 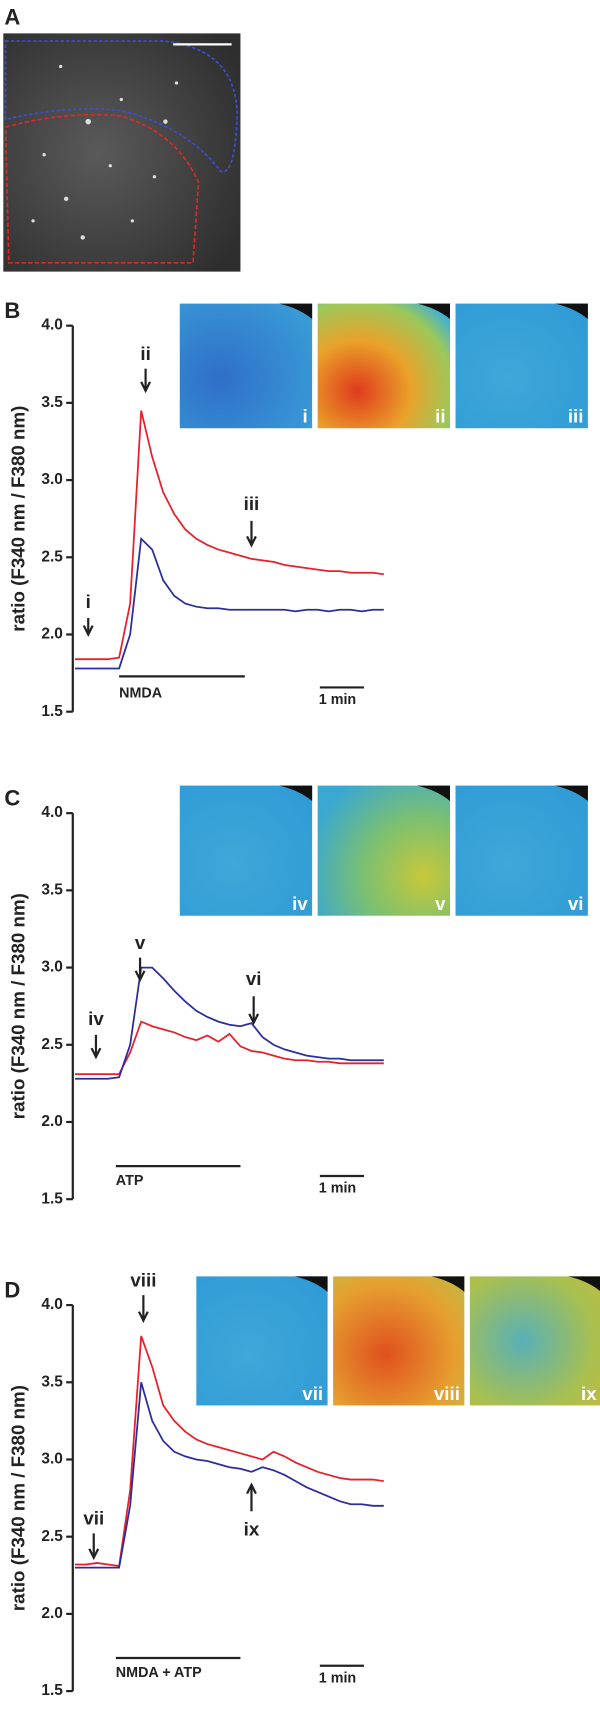 I want to click on image-label: iii, so click(x=576, y=416).